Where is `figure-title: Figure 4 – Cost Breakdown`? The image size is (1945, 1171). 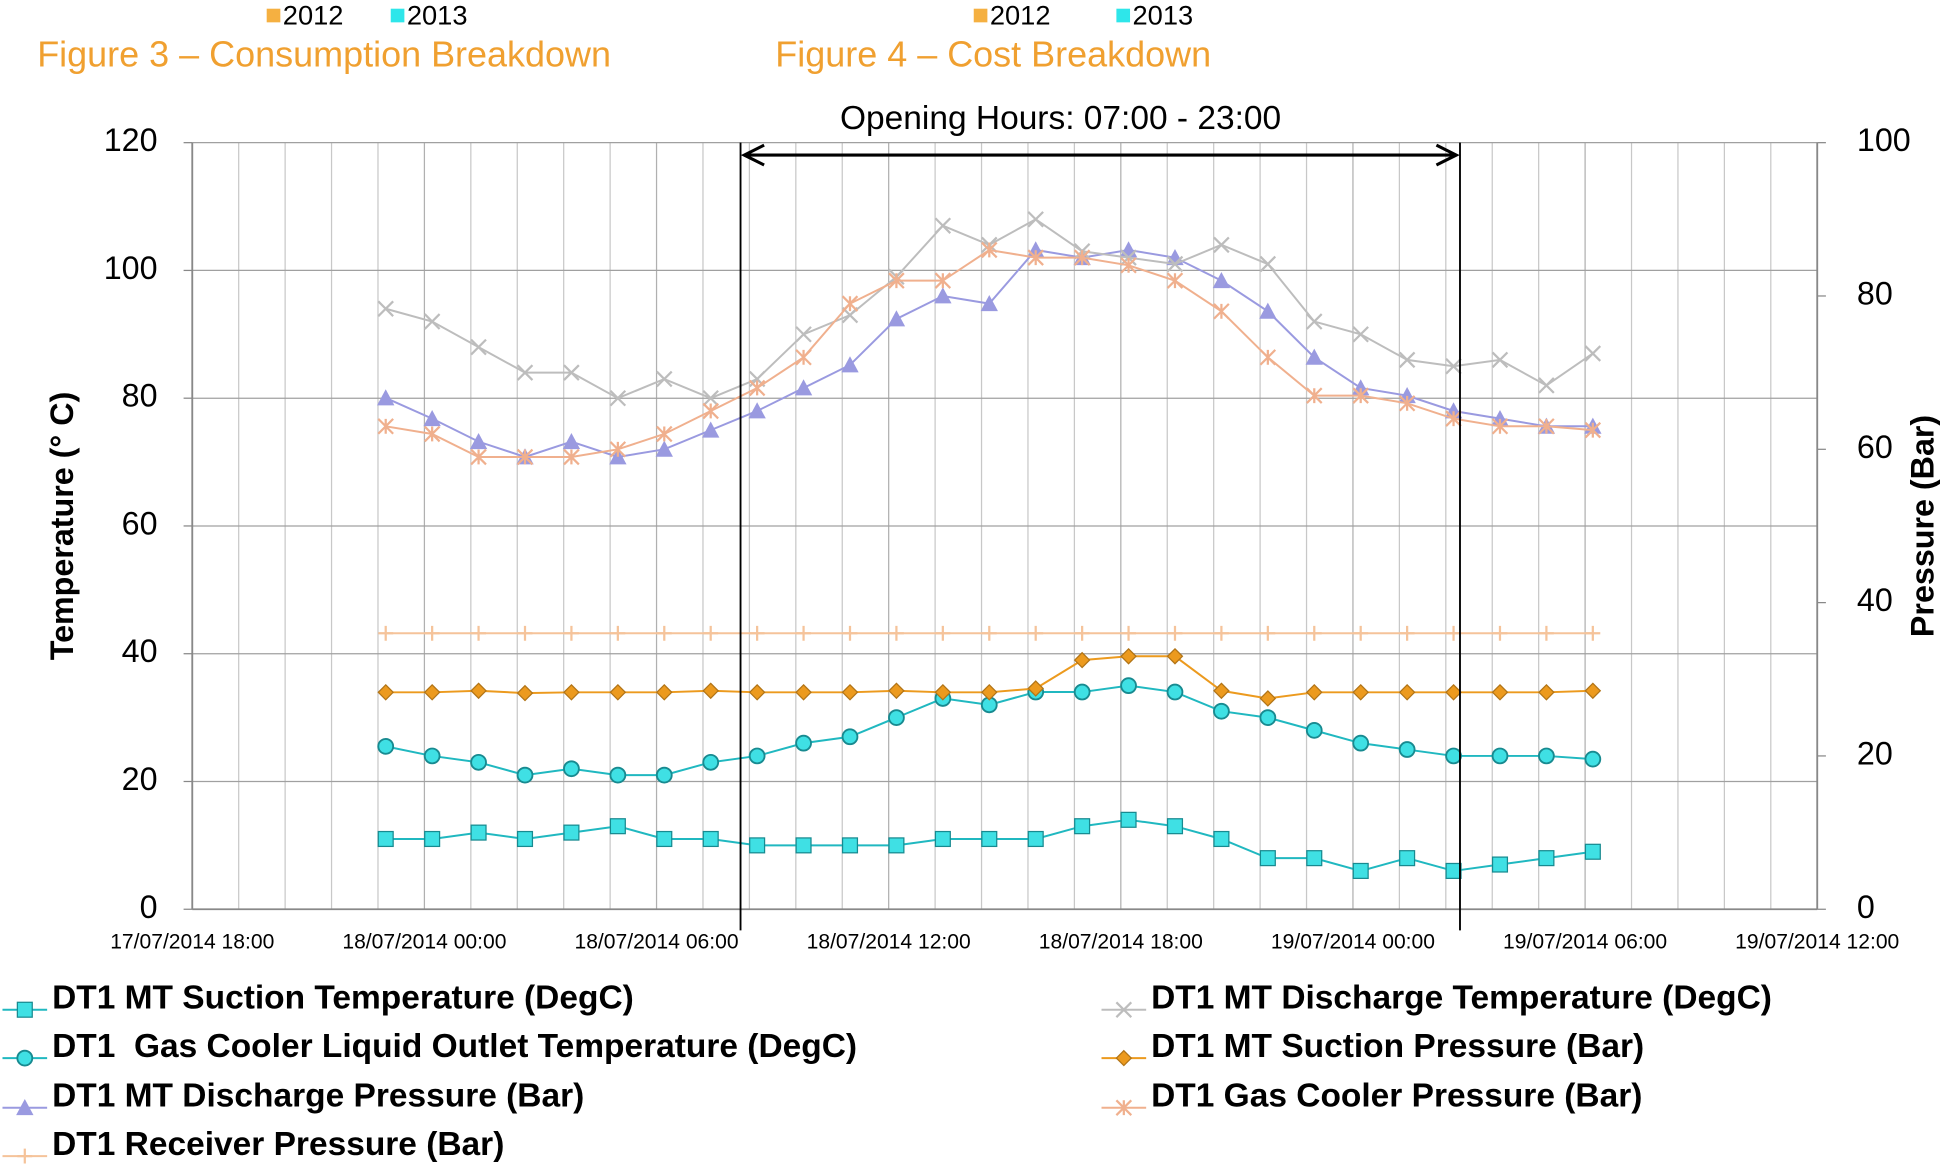 figure-title: Figure 4 – Cost Breakdown is located at coordinates (993, 54).